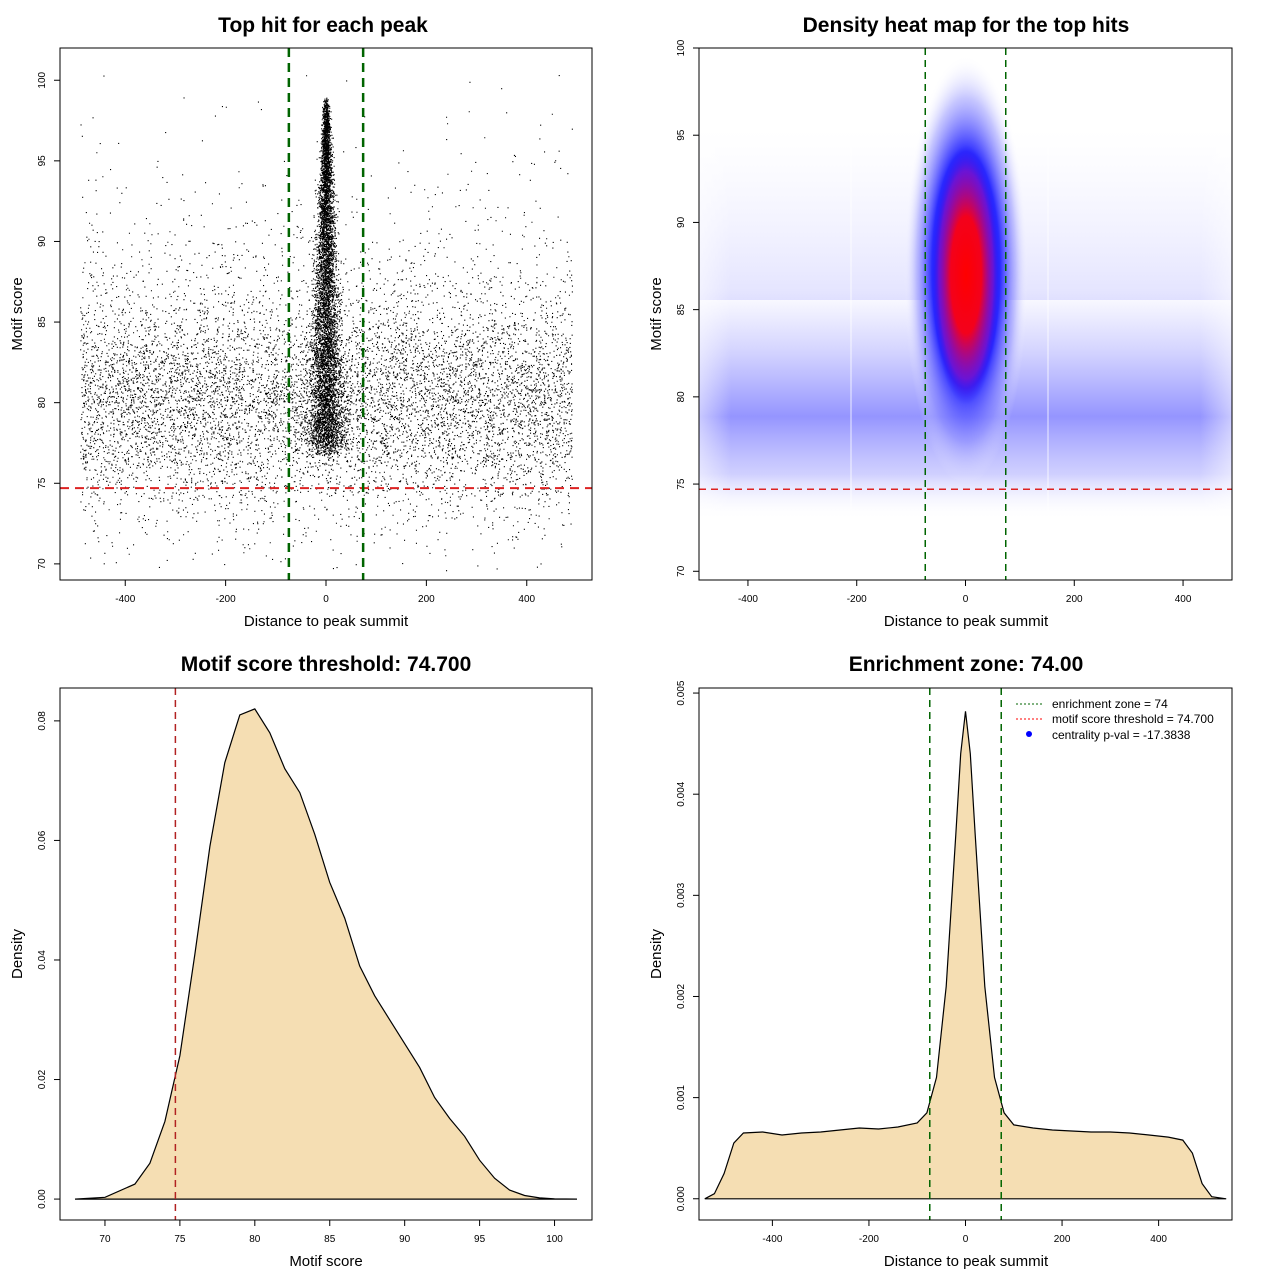 The height and width of the screenshot is (1280, 1280). What do you see at coordinates (966, 25) in the screenshot?
I see `chart-title: Density heat map for the top hits` at bounding box center [966, 25].